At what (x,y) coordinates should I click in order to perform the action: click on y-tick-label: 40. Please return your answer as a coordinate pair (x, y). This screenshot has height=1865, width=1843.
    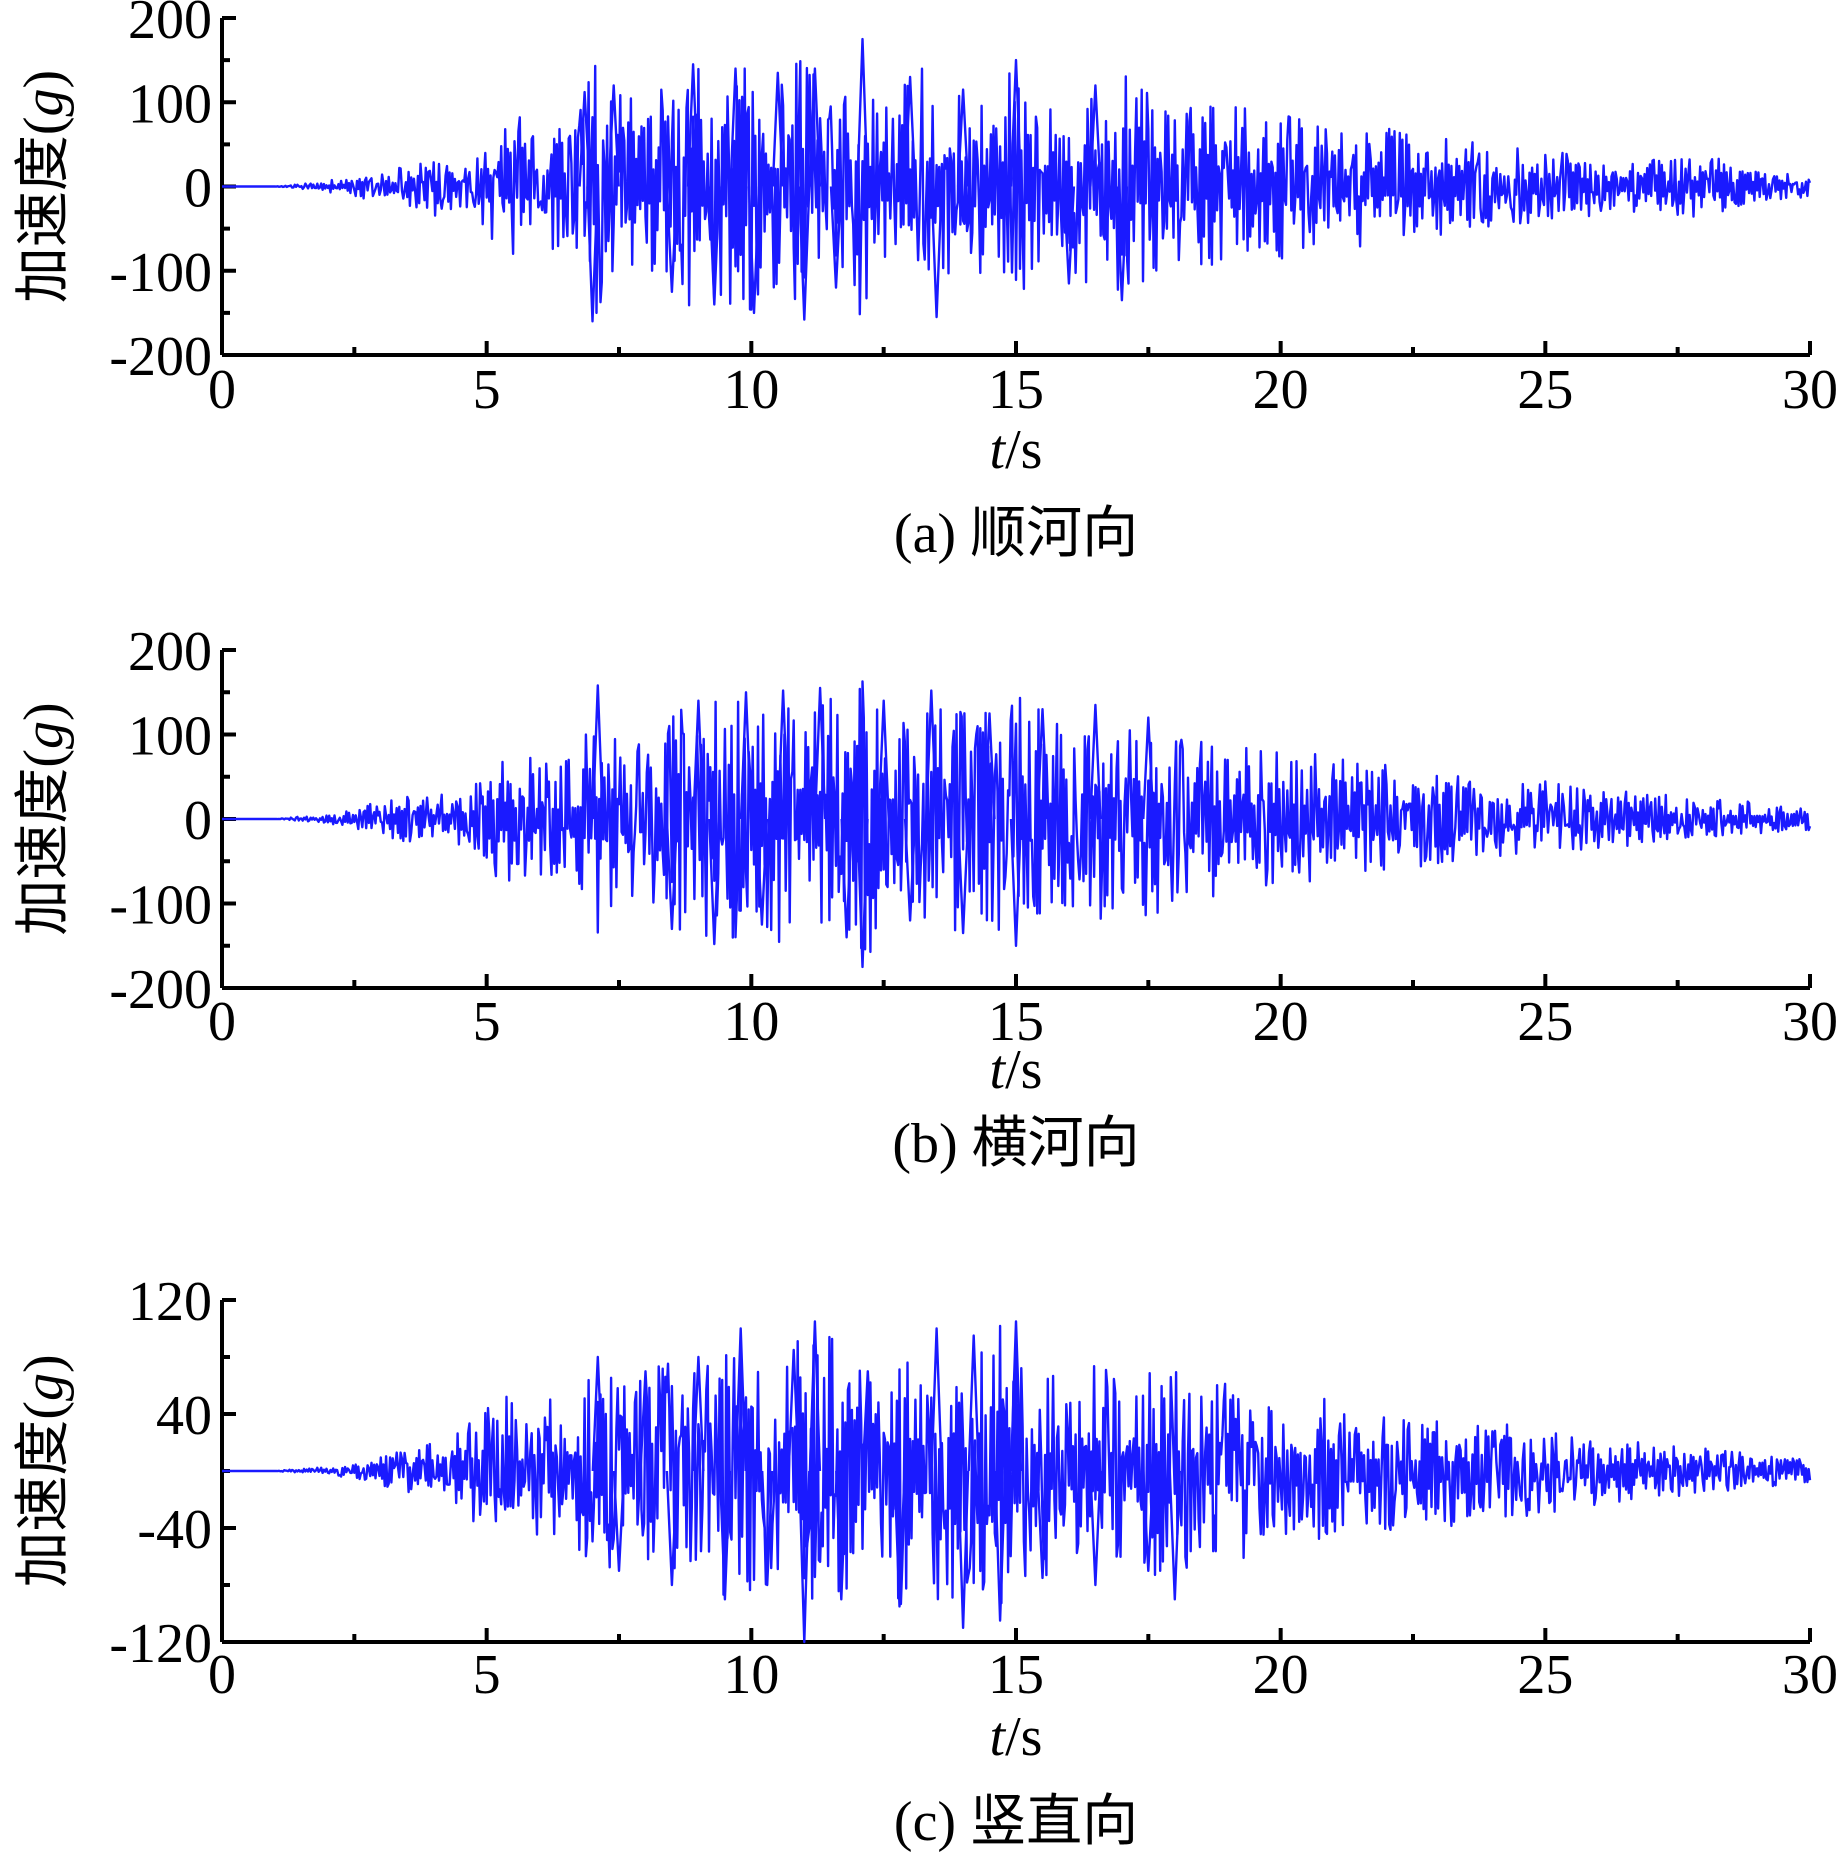
    Looking at the image, I should click on (184, 1416).